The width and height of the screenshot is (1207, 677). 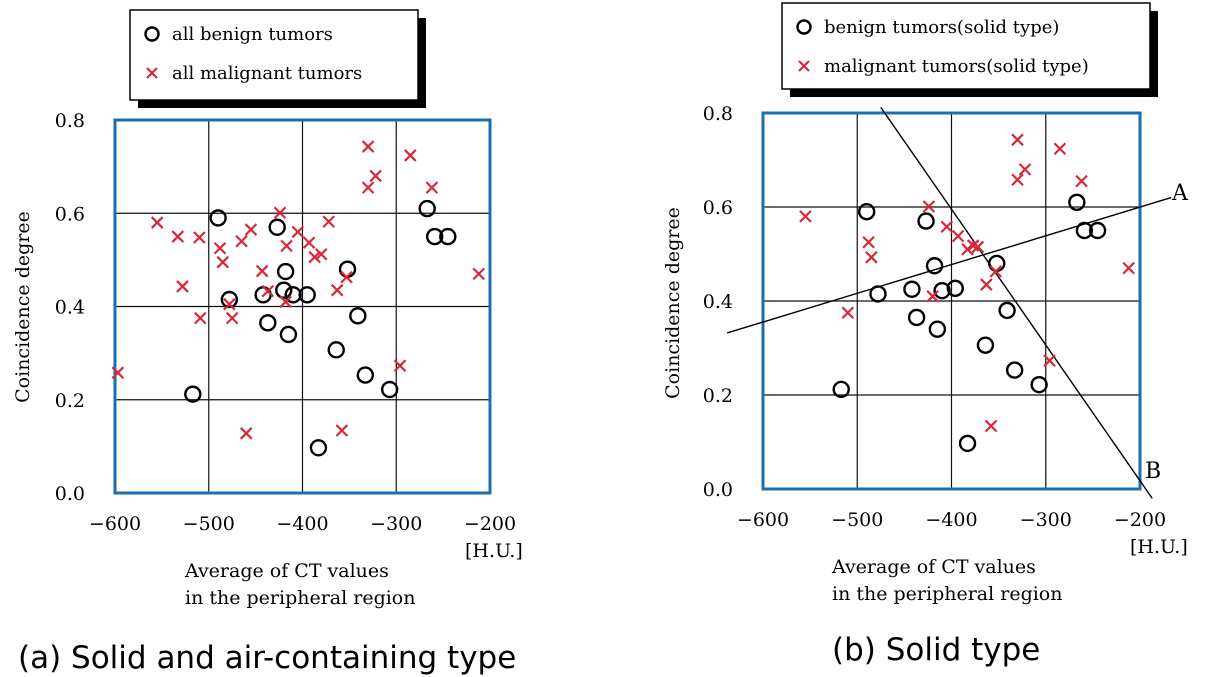 I want to click on legend-x-icon, so click(x=152, y=73).